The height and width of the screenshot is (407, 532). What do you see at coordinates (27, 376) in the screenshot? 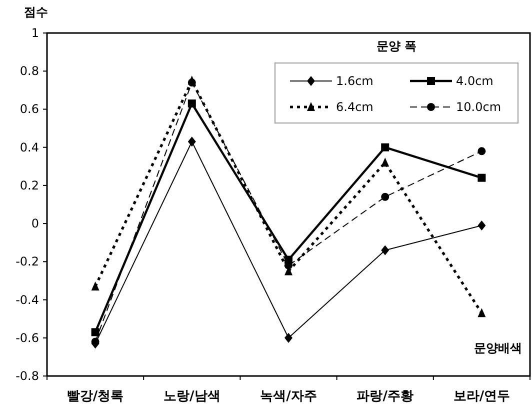
I see `y-tick-label: -0.8` at bounding box center [27, 376].